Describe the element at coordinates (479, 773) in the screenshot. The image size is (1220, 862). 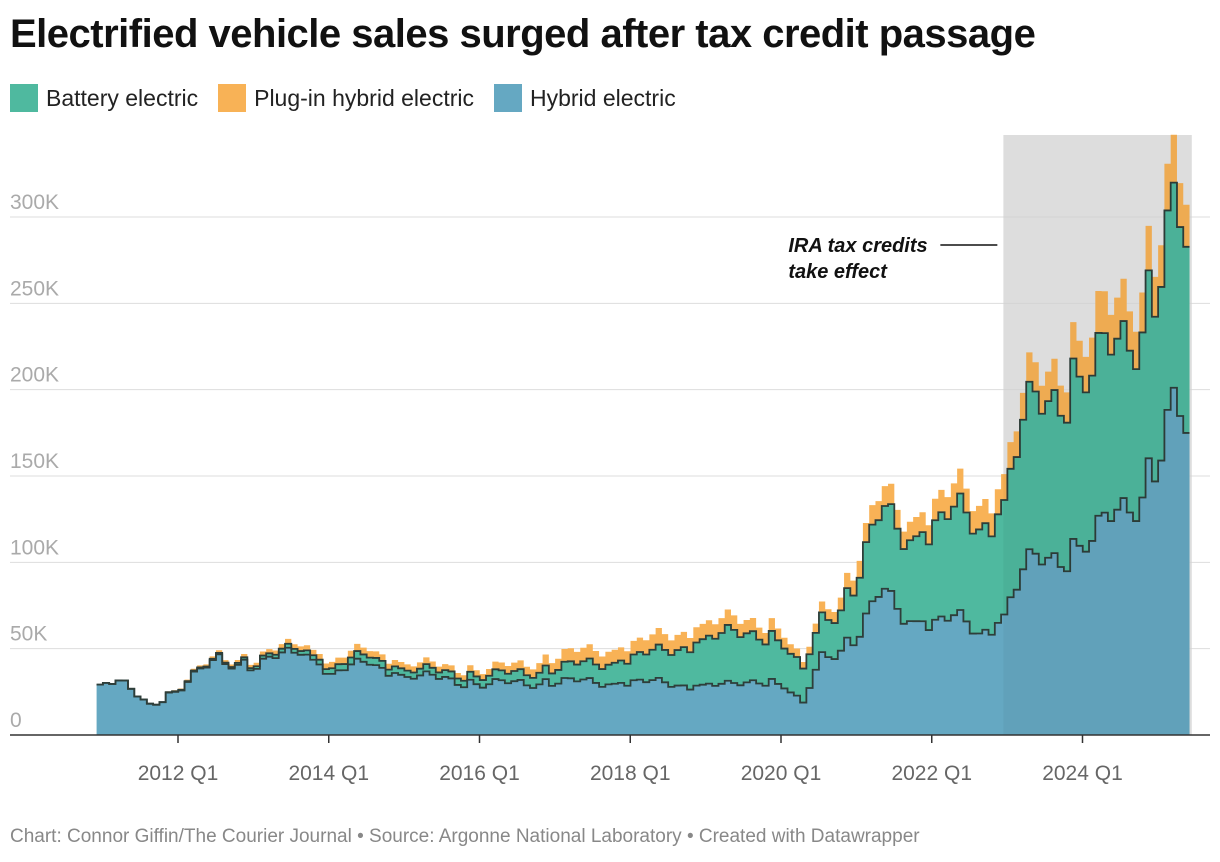
I see `x-tick-label-2: 2016 Q1` at that location.